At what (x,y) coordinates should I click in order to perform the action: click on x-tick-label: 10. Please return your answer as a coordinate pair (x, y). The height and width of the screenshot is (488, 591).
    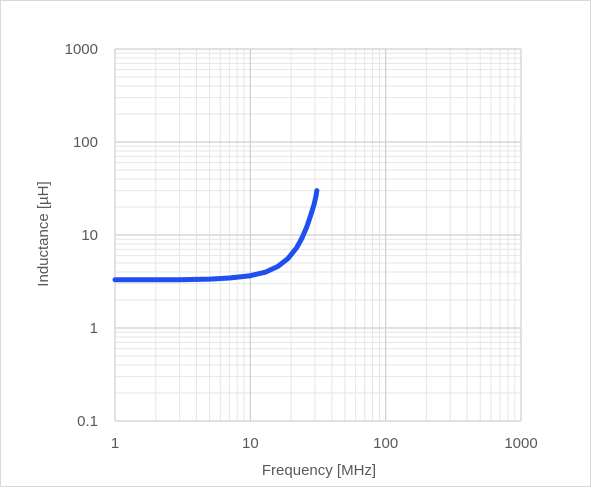
    Looking at the image, I should click on (250, 443).